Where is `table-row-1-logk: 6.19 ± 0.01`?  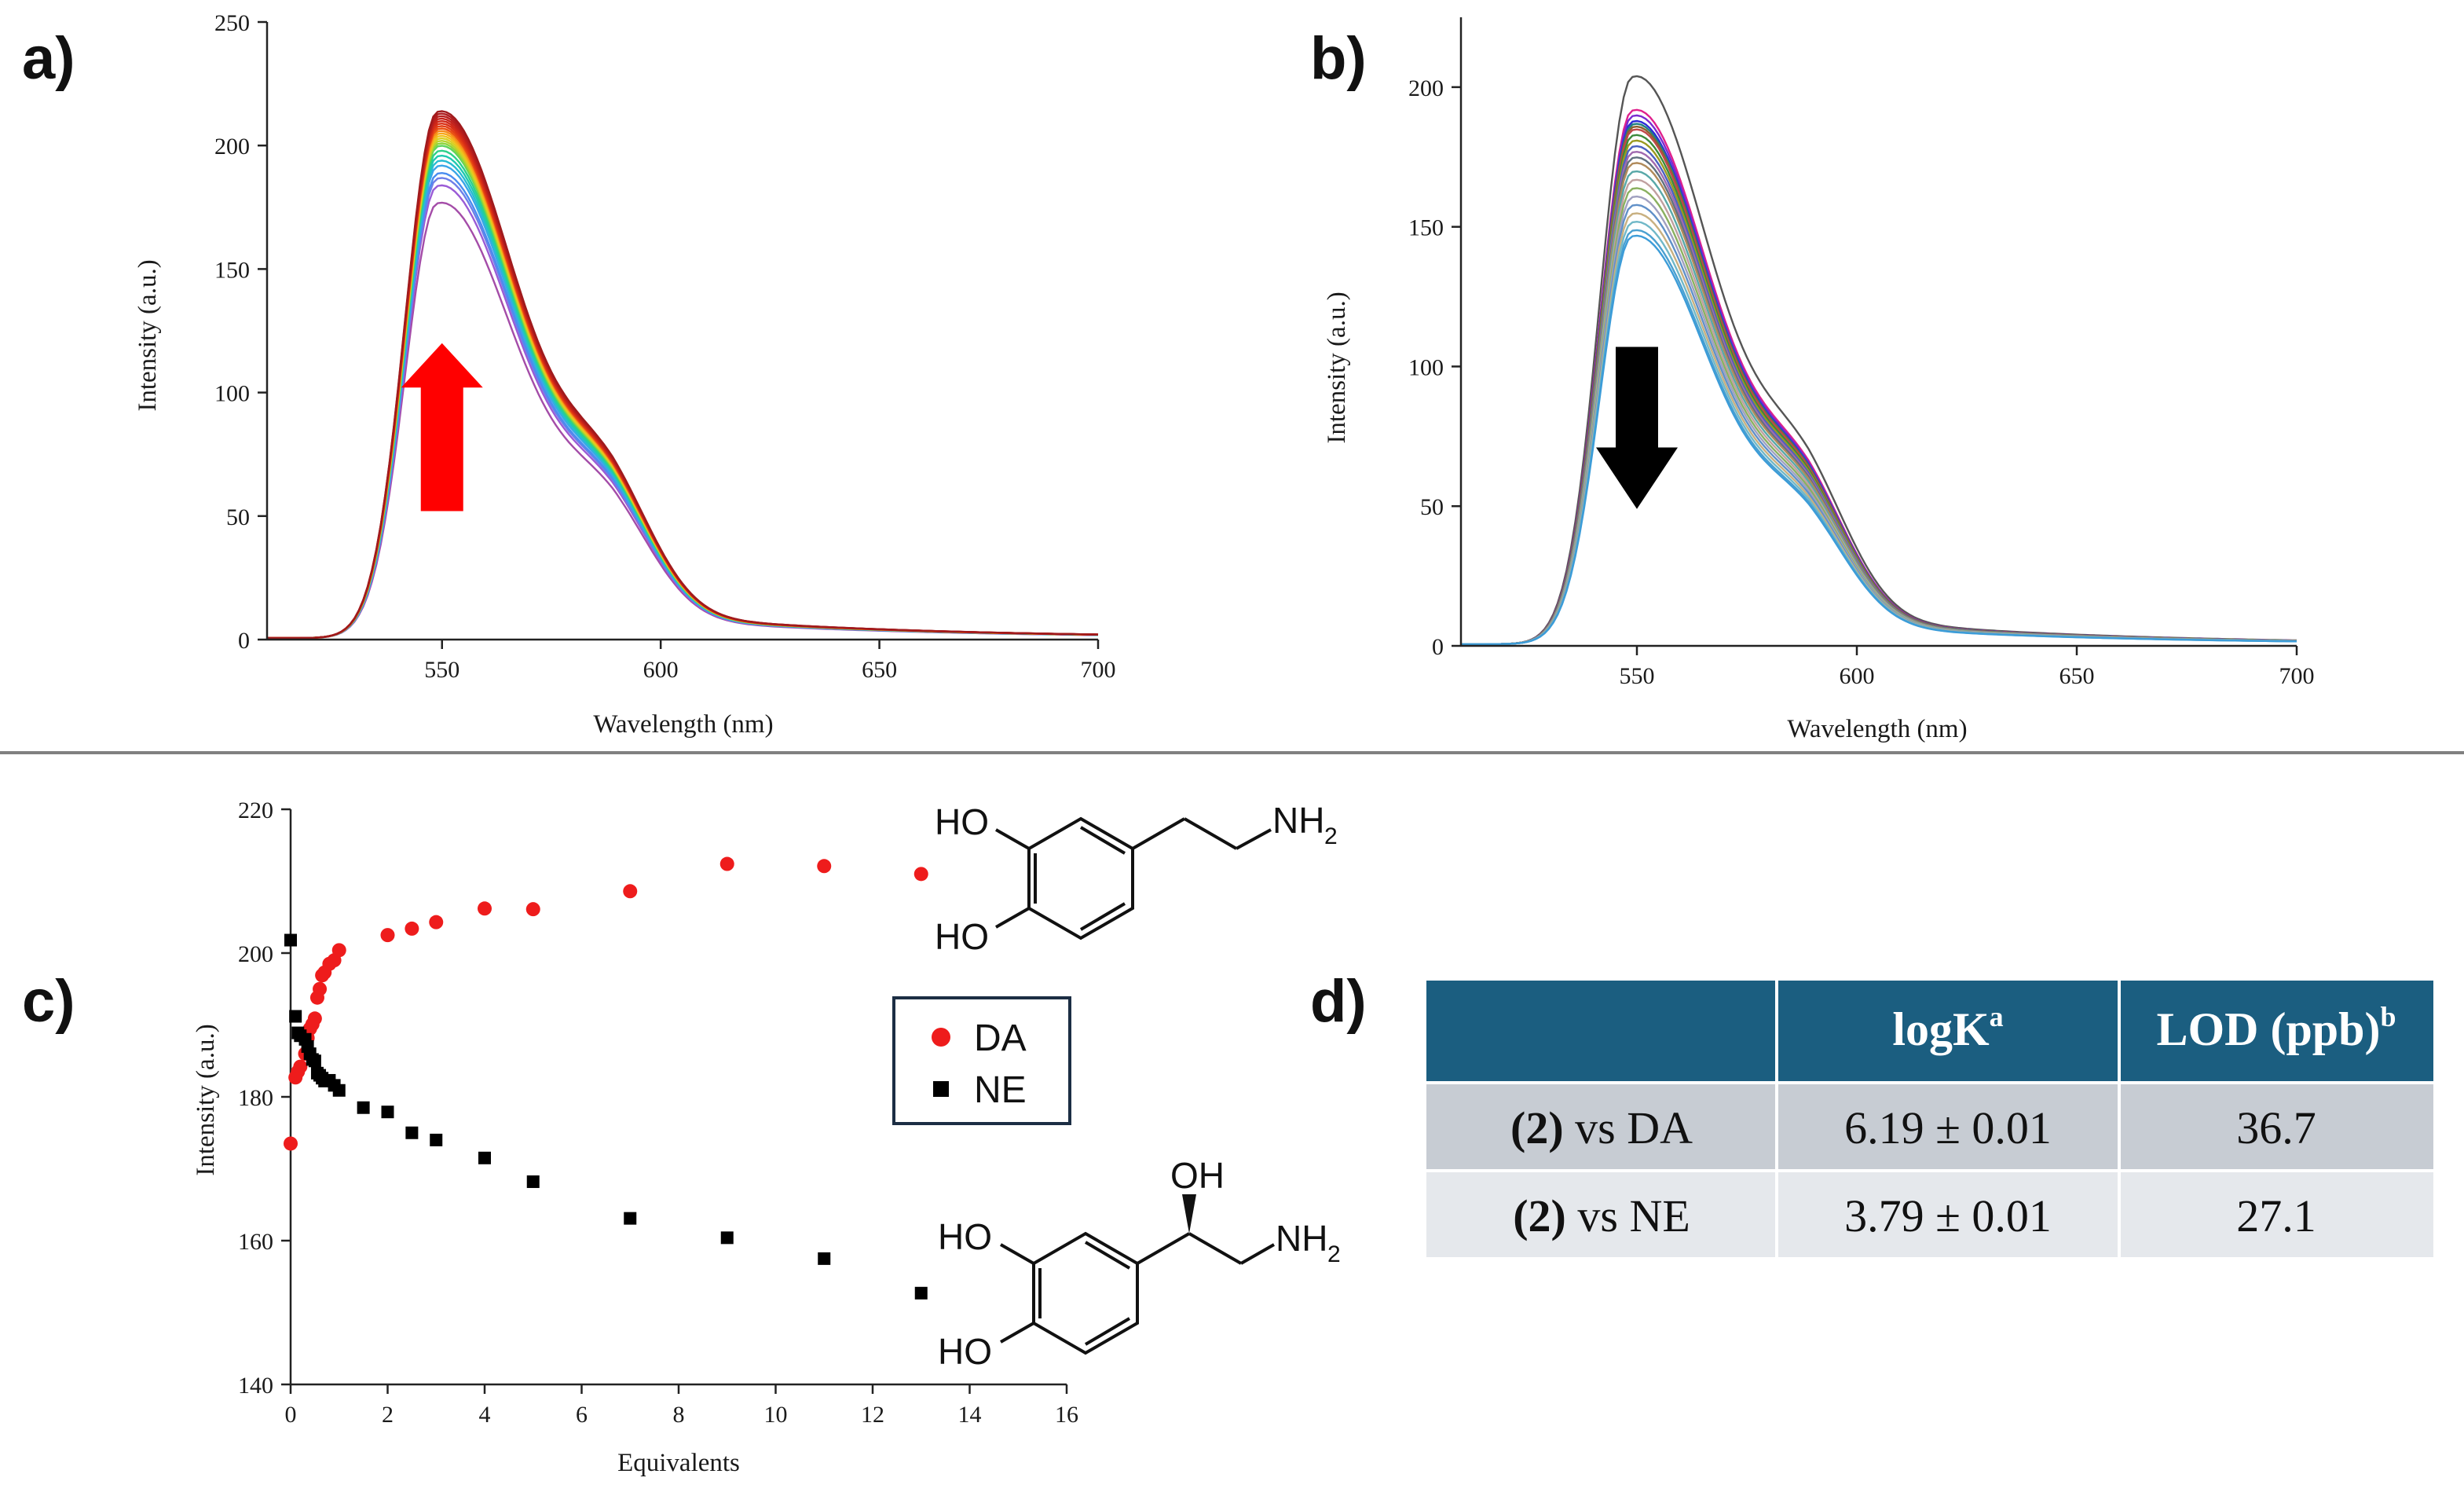
table-row-1-logk: 6.19 ± 0.01 is located at coordinates (1948, 1127).